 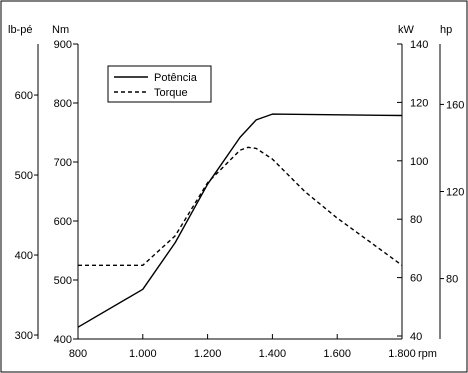 What do you see at coordinates (455, 105) in the screenshot?
I see `hp-tick-label: 160` at bounding box center [455, 105].